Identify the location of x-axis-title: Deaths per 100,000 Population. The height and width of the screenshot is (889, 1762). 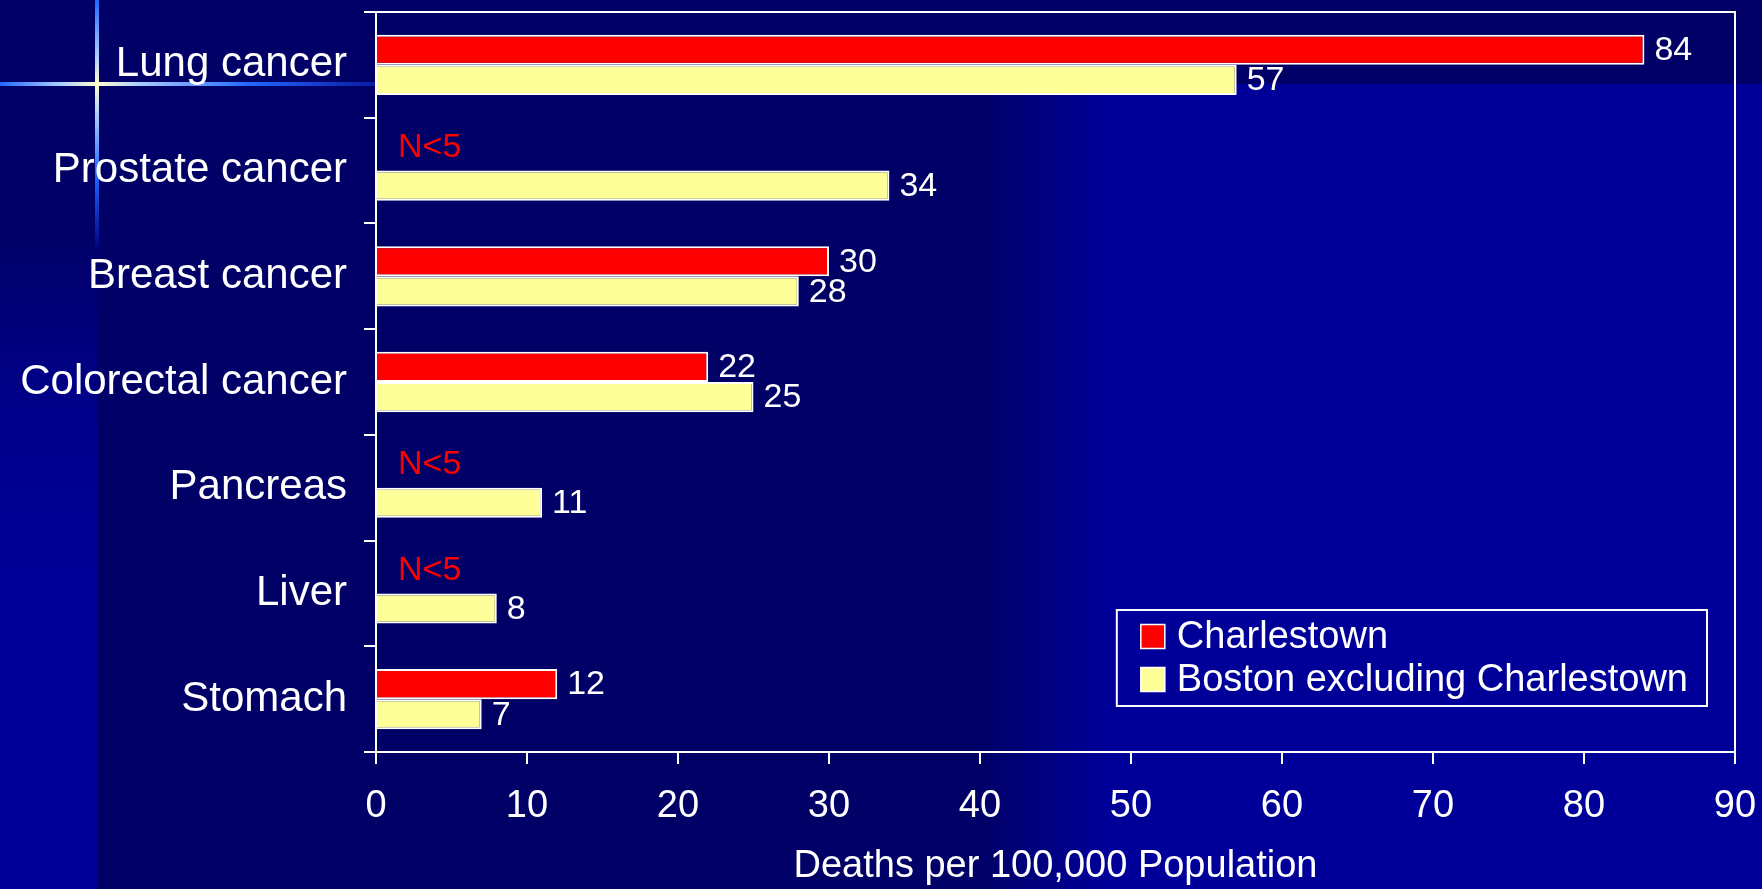
(1055, 863).